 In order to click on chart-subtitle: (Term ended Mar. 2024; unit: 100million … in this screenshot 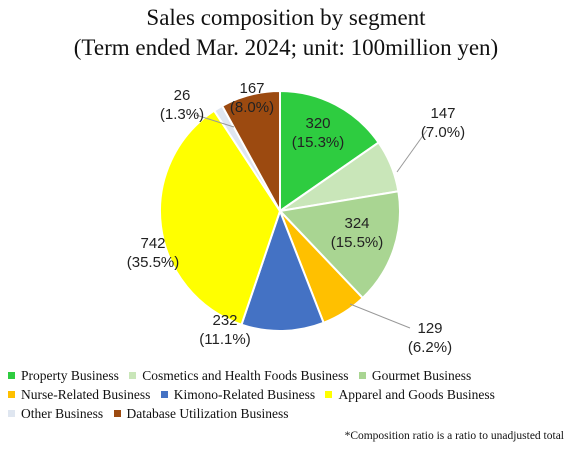, I will do `click(286, 47)`.